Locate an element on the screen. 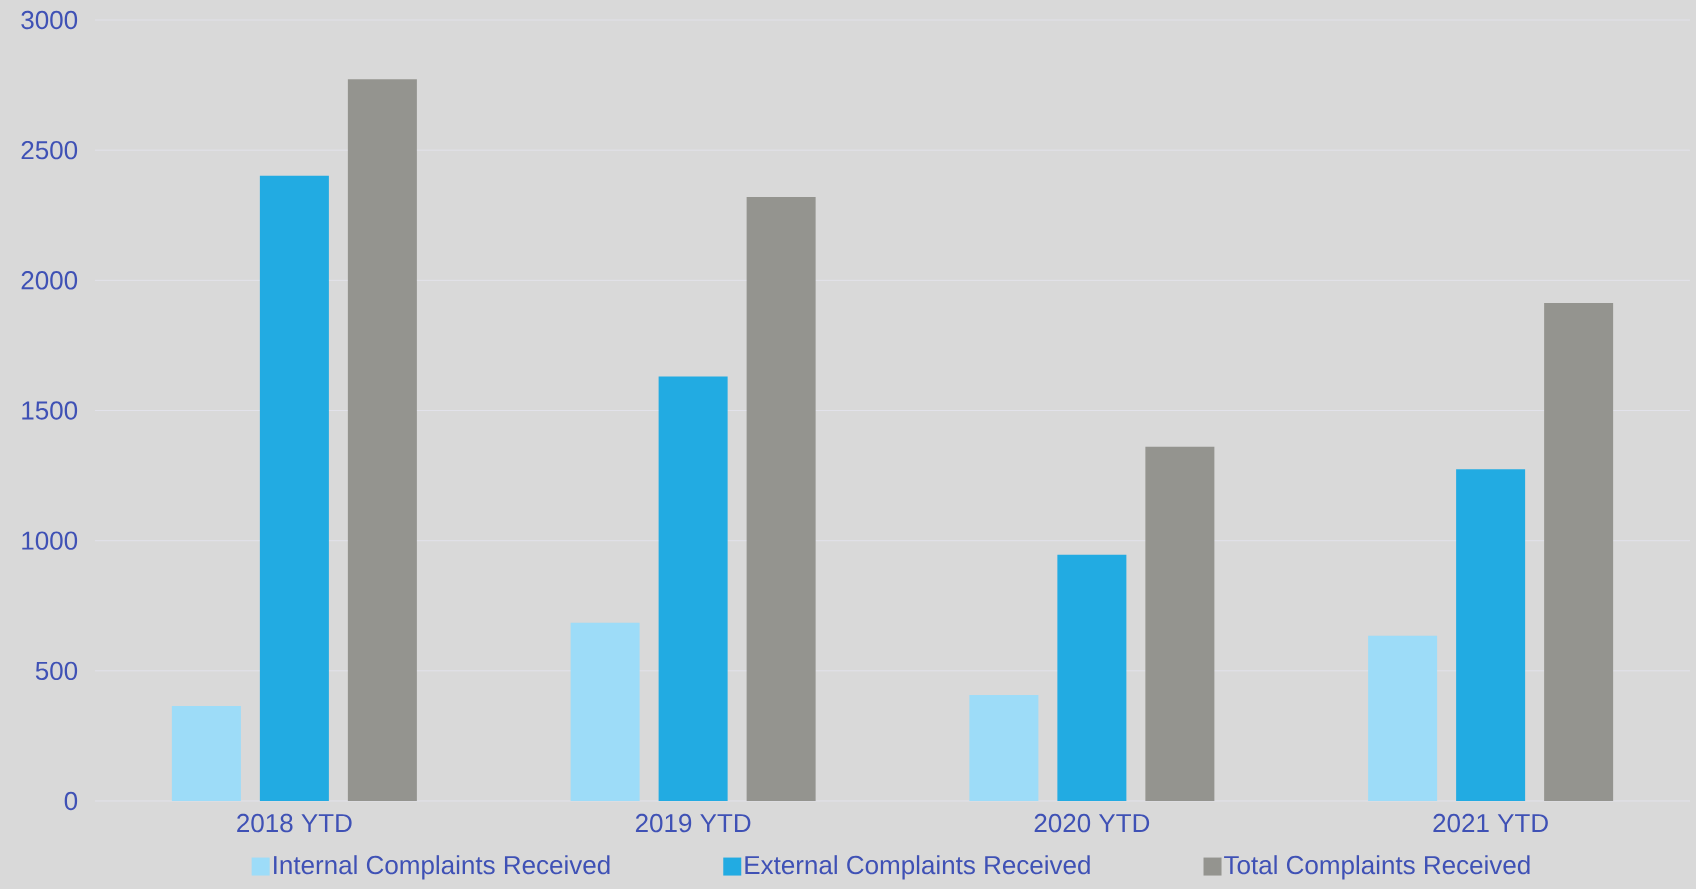 The height and width of the screenshot is (889, 1696). y-tick-label: 500 is located at coordinates (56, 671).